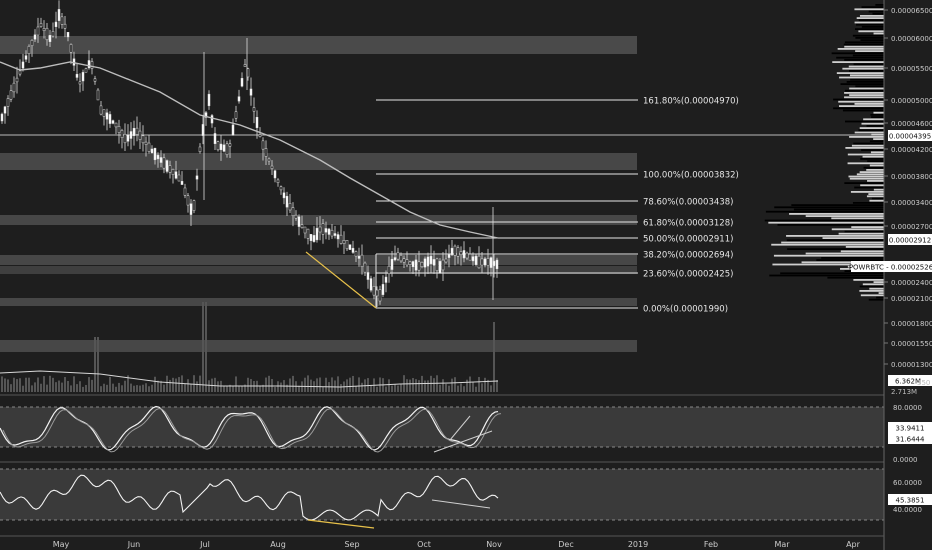  Describe the element at coordinates (691, 176) in the screenshot. I see `fib-level-label: 100.00%(0.00003832)` at that location.